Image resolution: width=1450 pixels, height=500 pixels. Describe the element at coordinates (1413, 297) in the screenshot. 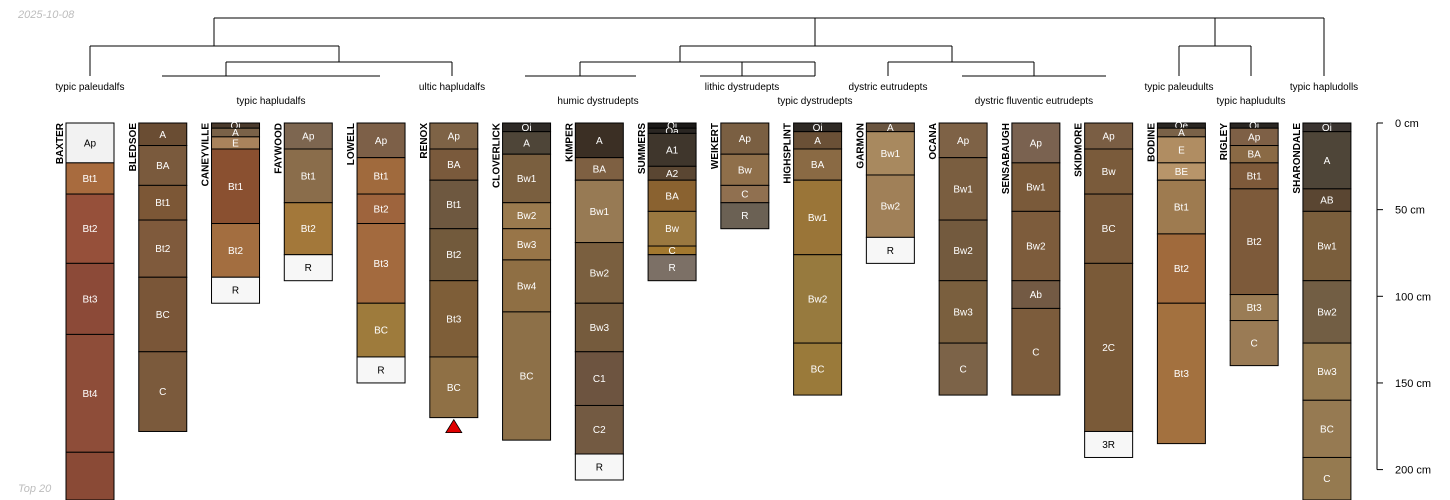

I see `depth-axis-tick-label: 100 cm` at that location.